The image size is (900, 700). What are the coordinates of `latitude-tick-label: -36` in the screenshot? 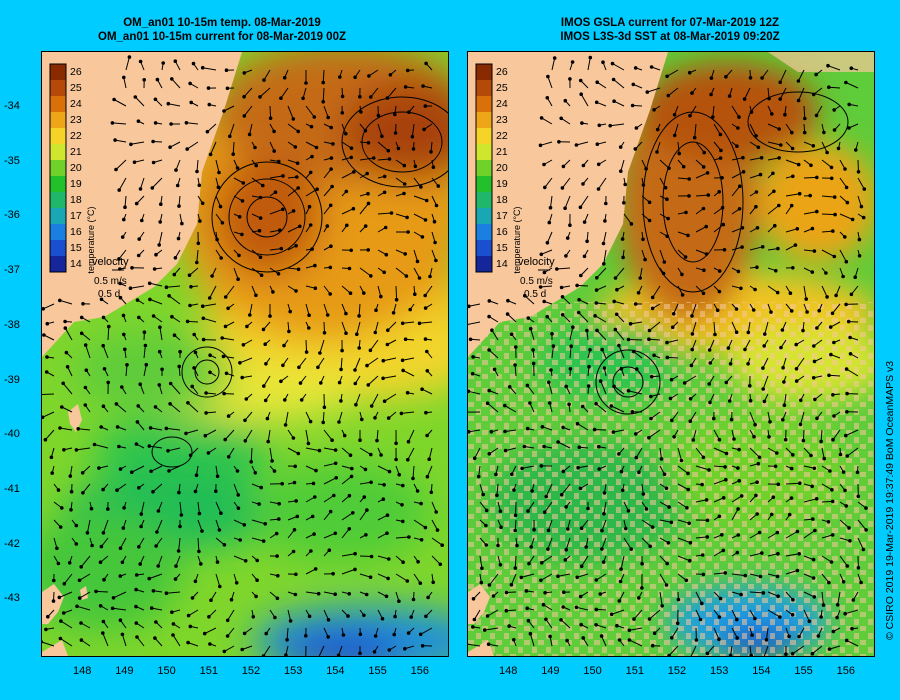 It's located at (12, 215).